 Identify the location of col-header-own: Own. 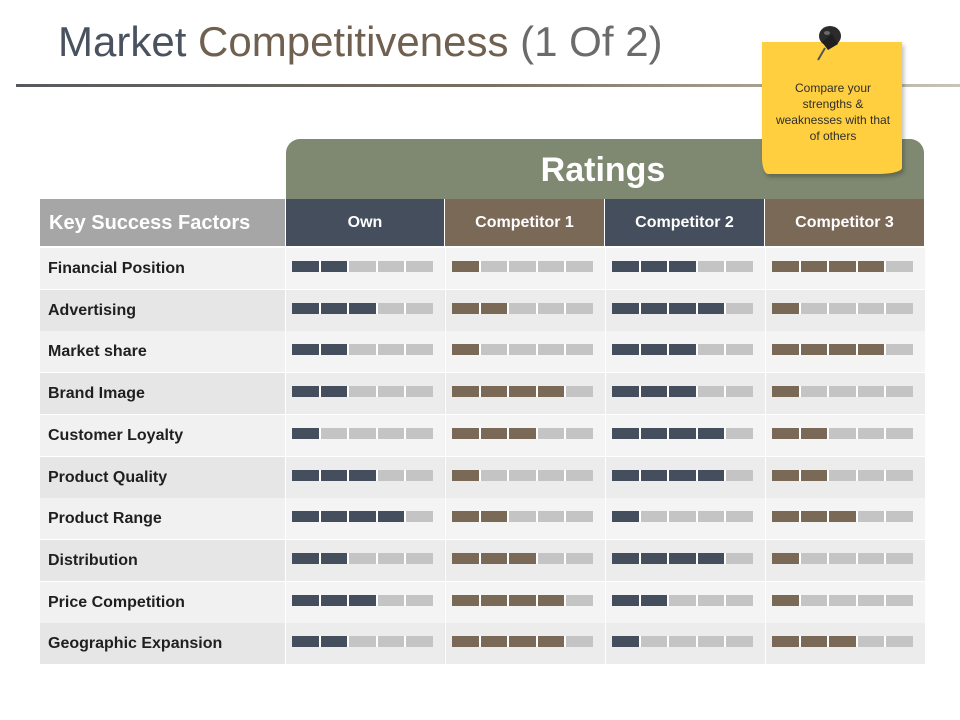
(365, 222).